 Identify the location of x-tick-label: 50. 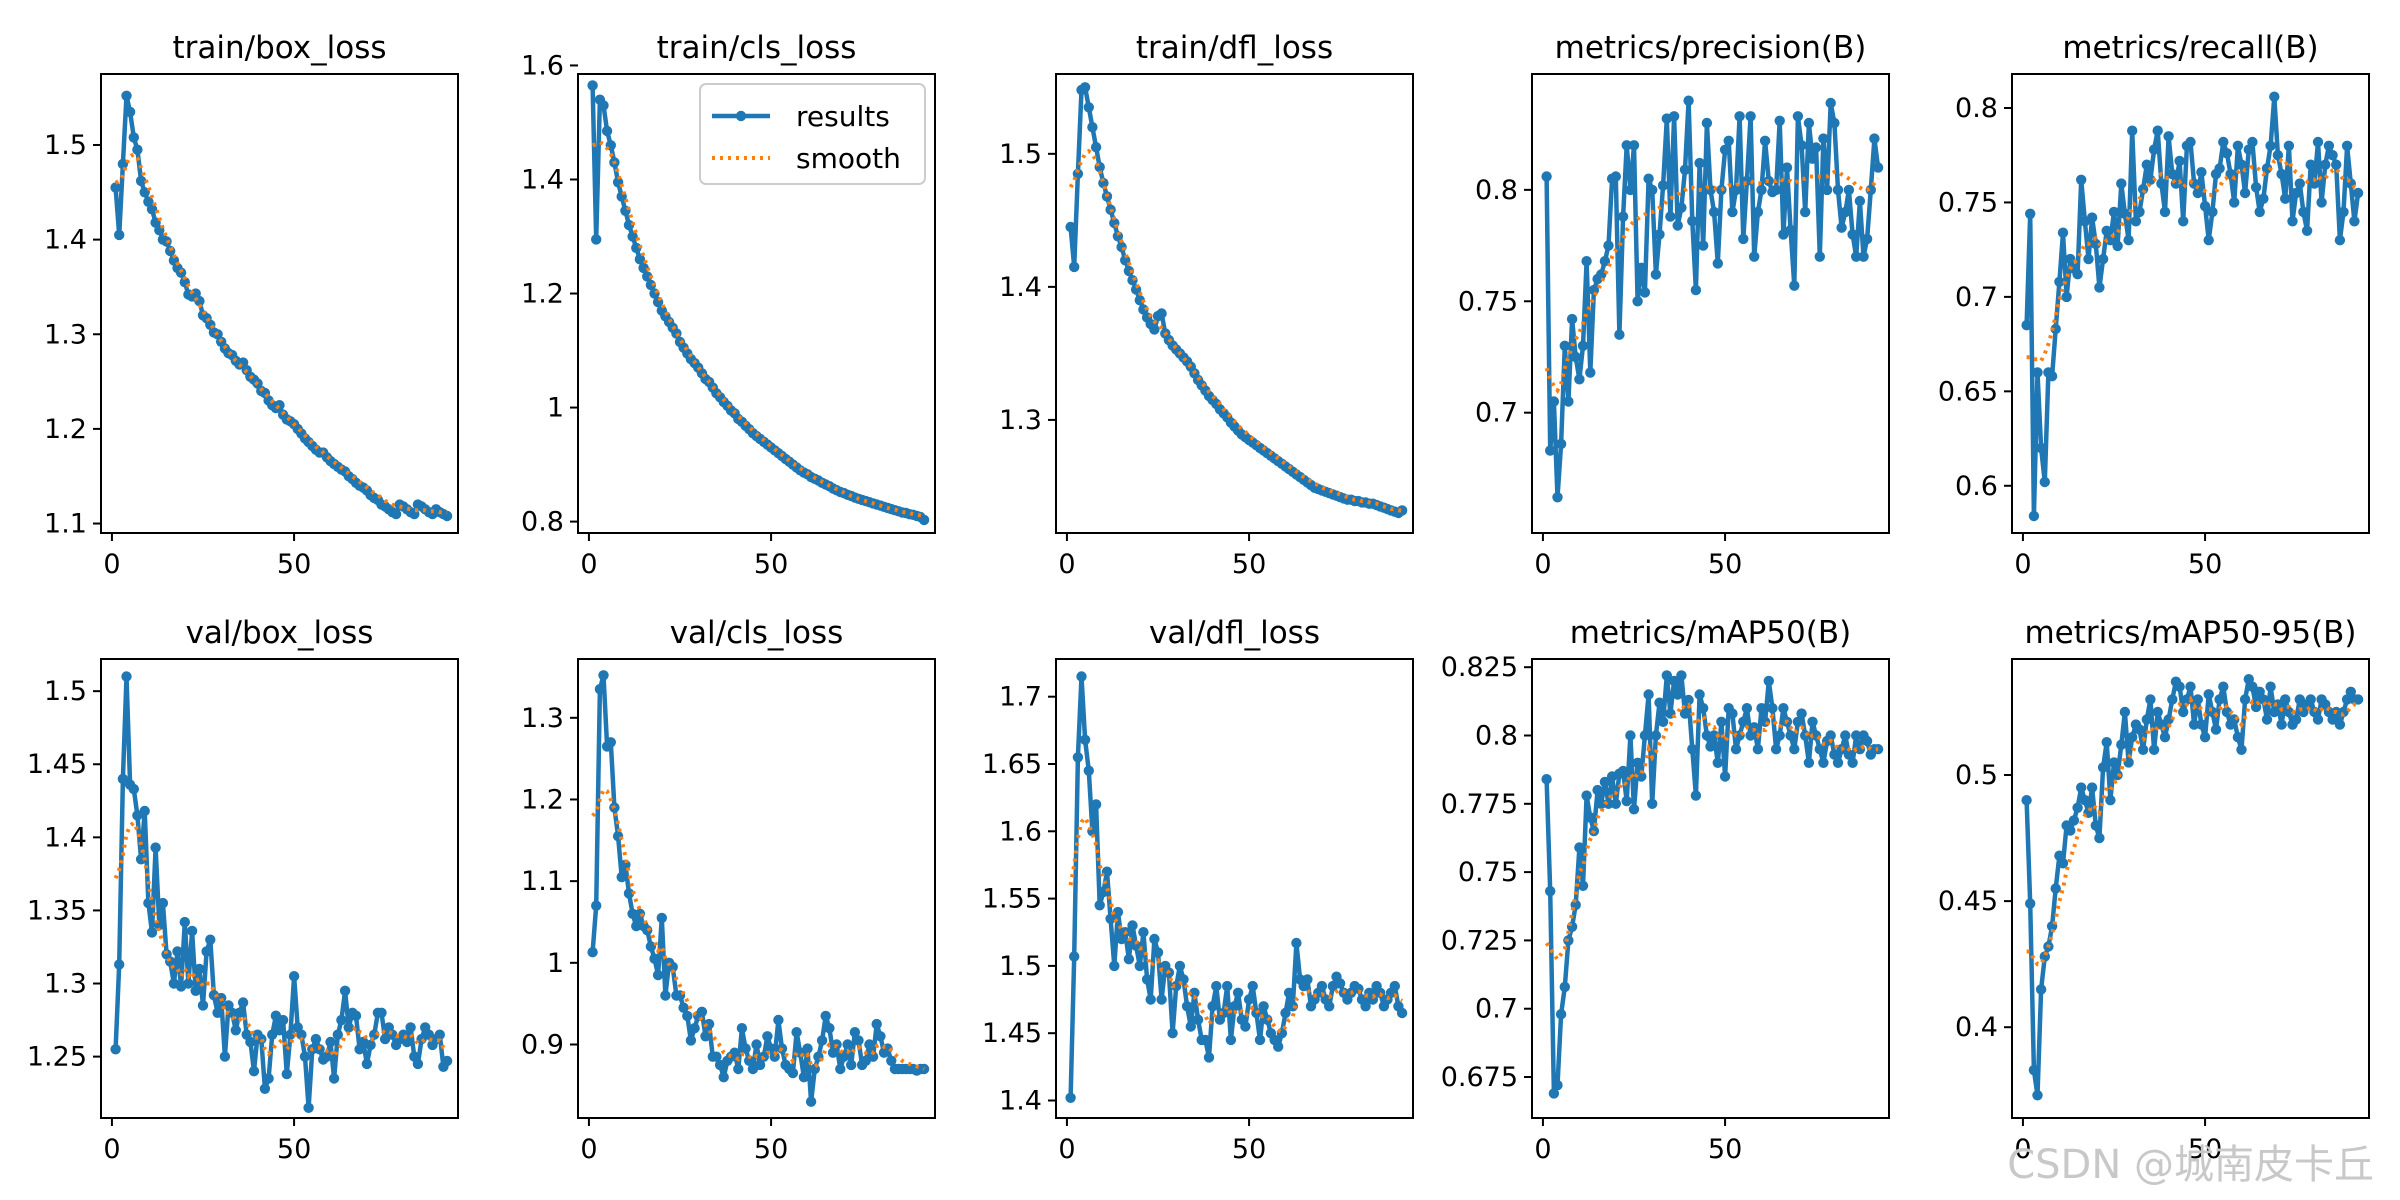
(294, 1149).